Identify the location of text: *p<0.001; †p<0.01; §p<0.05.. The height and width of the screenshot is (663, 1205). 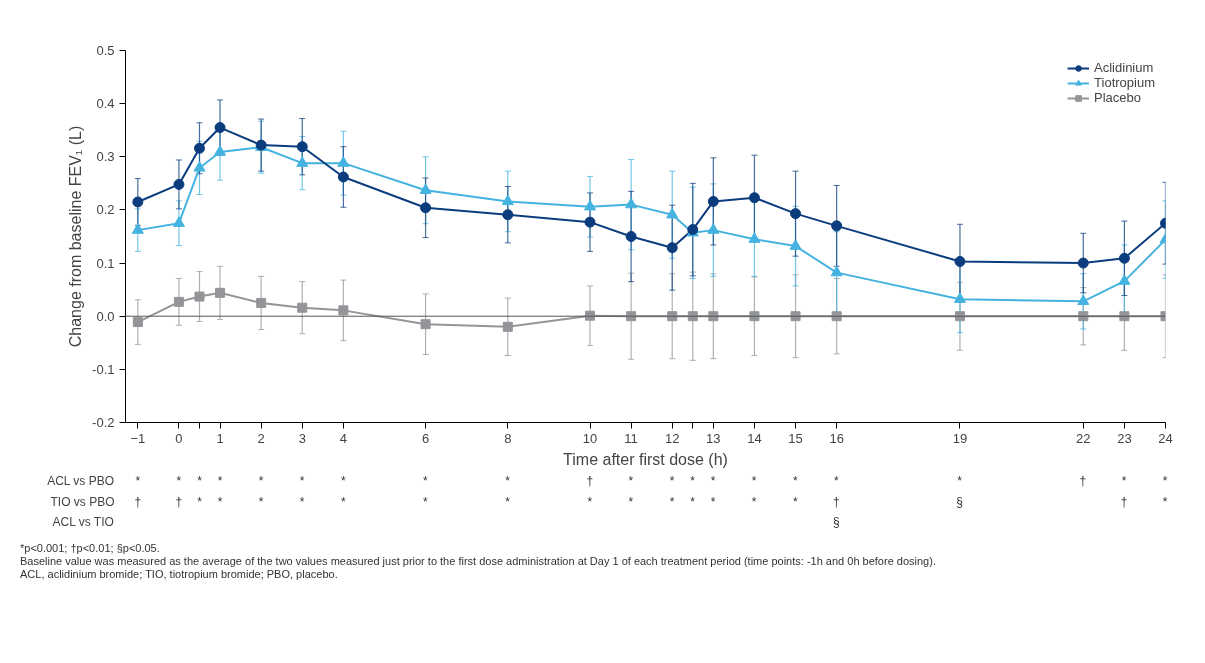
(90, 548).